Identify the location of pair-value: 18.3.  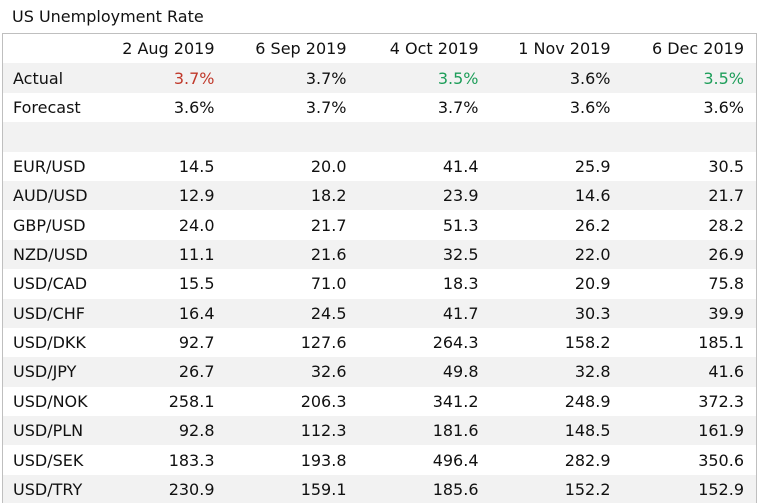
(460, 284).